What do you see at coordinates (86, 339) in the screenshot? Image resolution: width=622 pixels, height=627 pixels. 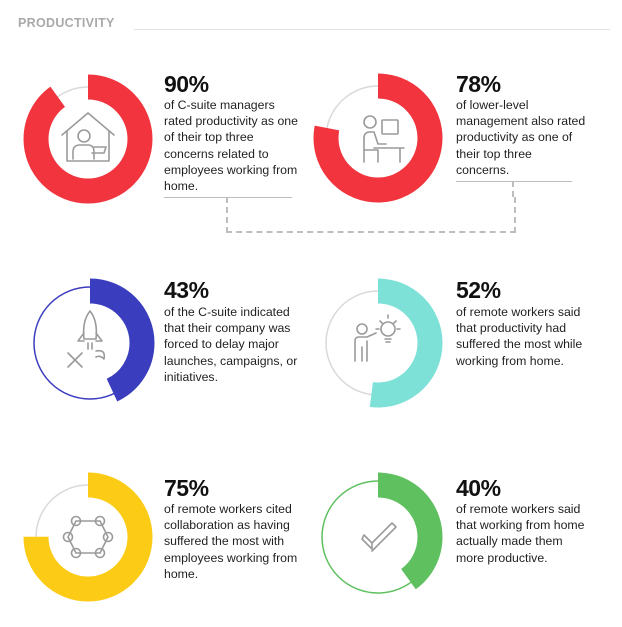 I see `rocket-cancel-icon` at bounding box center [86, 339].